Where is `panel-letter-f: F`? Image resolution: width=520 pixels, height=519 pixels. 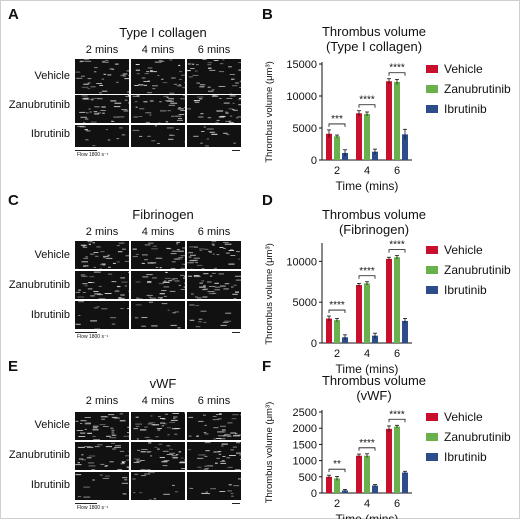
panel-letter-f: F is located at coordinates (267, 366).